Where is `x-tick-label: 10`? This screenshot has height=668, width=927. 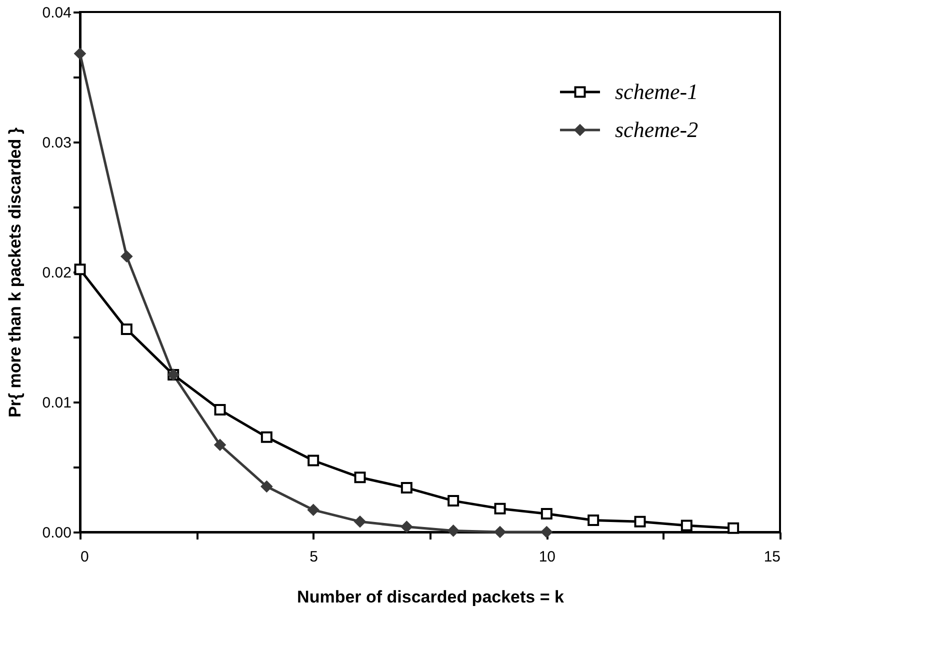
x-tick-label: 10 is located at coordinates (547, 557).